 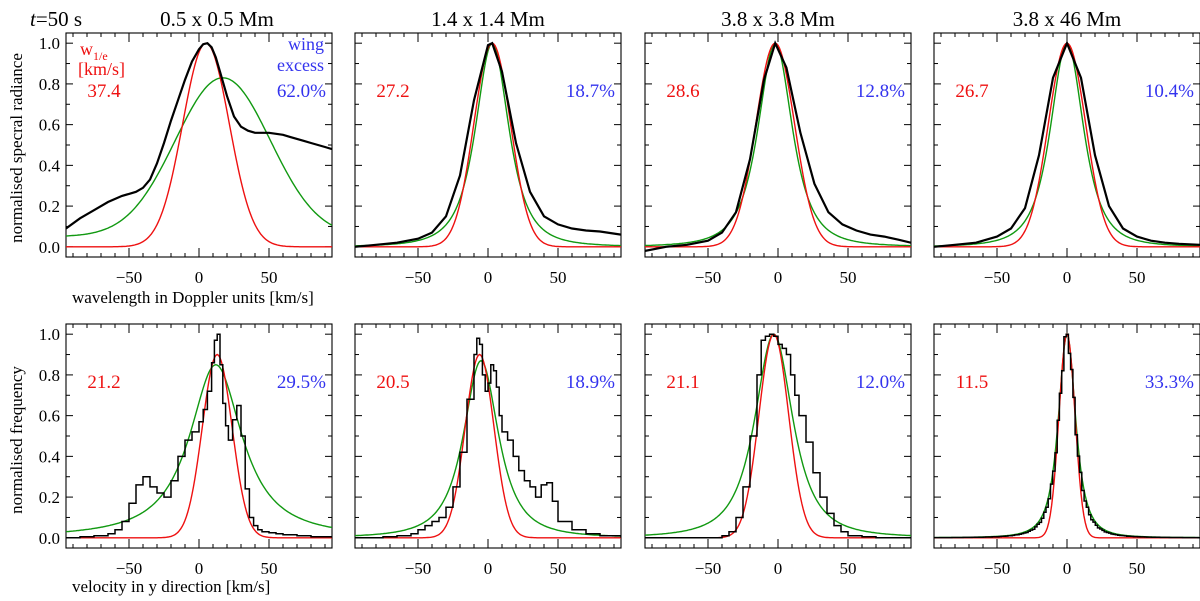 I want to click on panel-bottom-3: −50 0 50 21.1 12.0%, so click(x=778, y=450).